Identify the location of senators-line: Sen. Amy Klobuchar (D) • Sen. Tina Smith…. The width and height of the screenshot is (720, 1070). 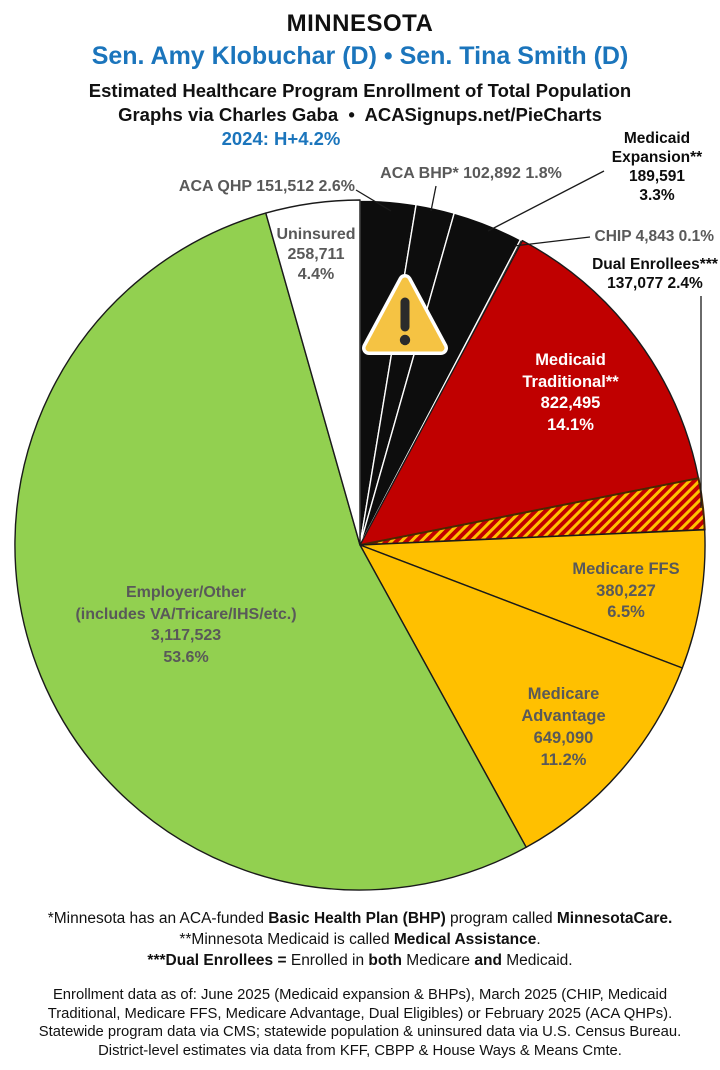
(360, 56).